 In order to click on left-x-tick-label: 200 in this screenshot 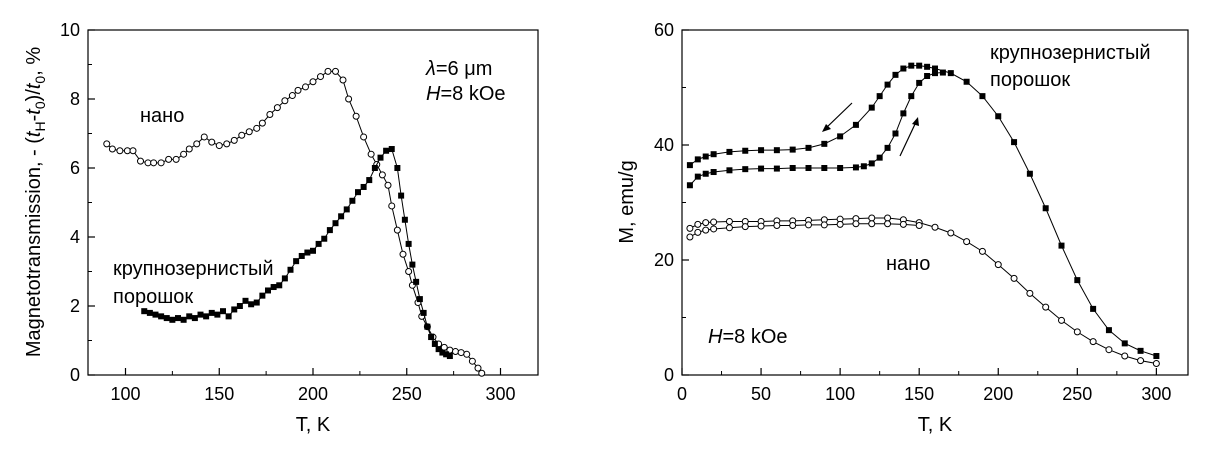, I will do `click(313, 394)`.